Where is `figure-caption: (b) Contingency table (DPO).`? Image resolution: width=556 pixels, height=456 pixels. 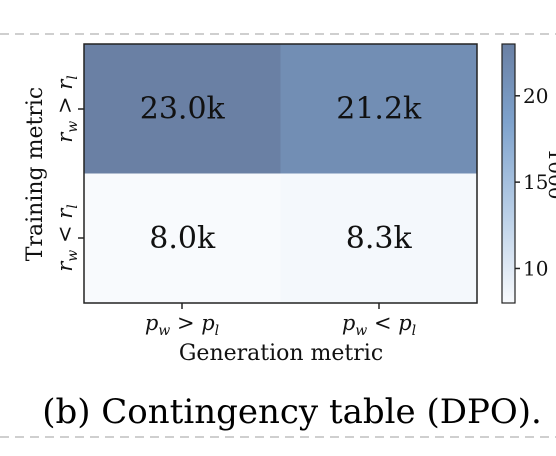
figure-caption: (b) Contingency table (DPO). is located at coordinates (292, 412).